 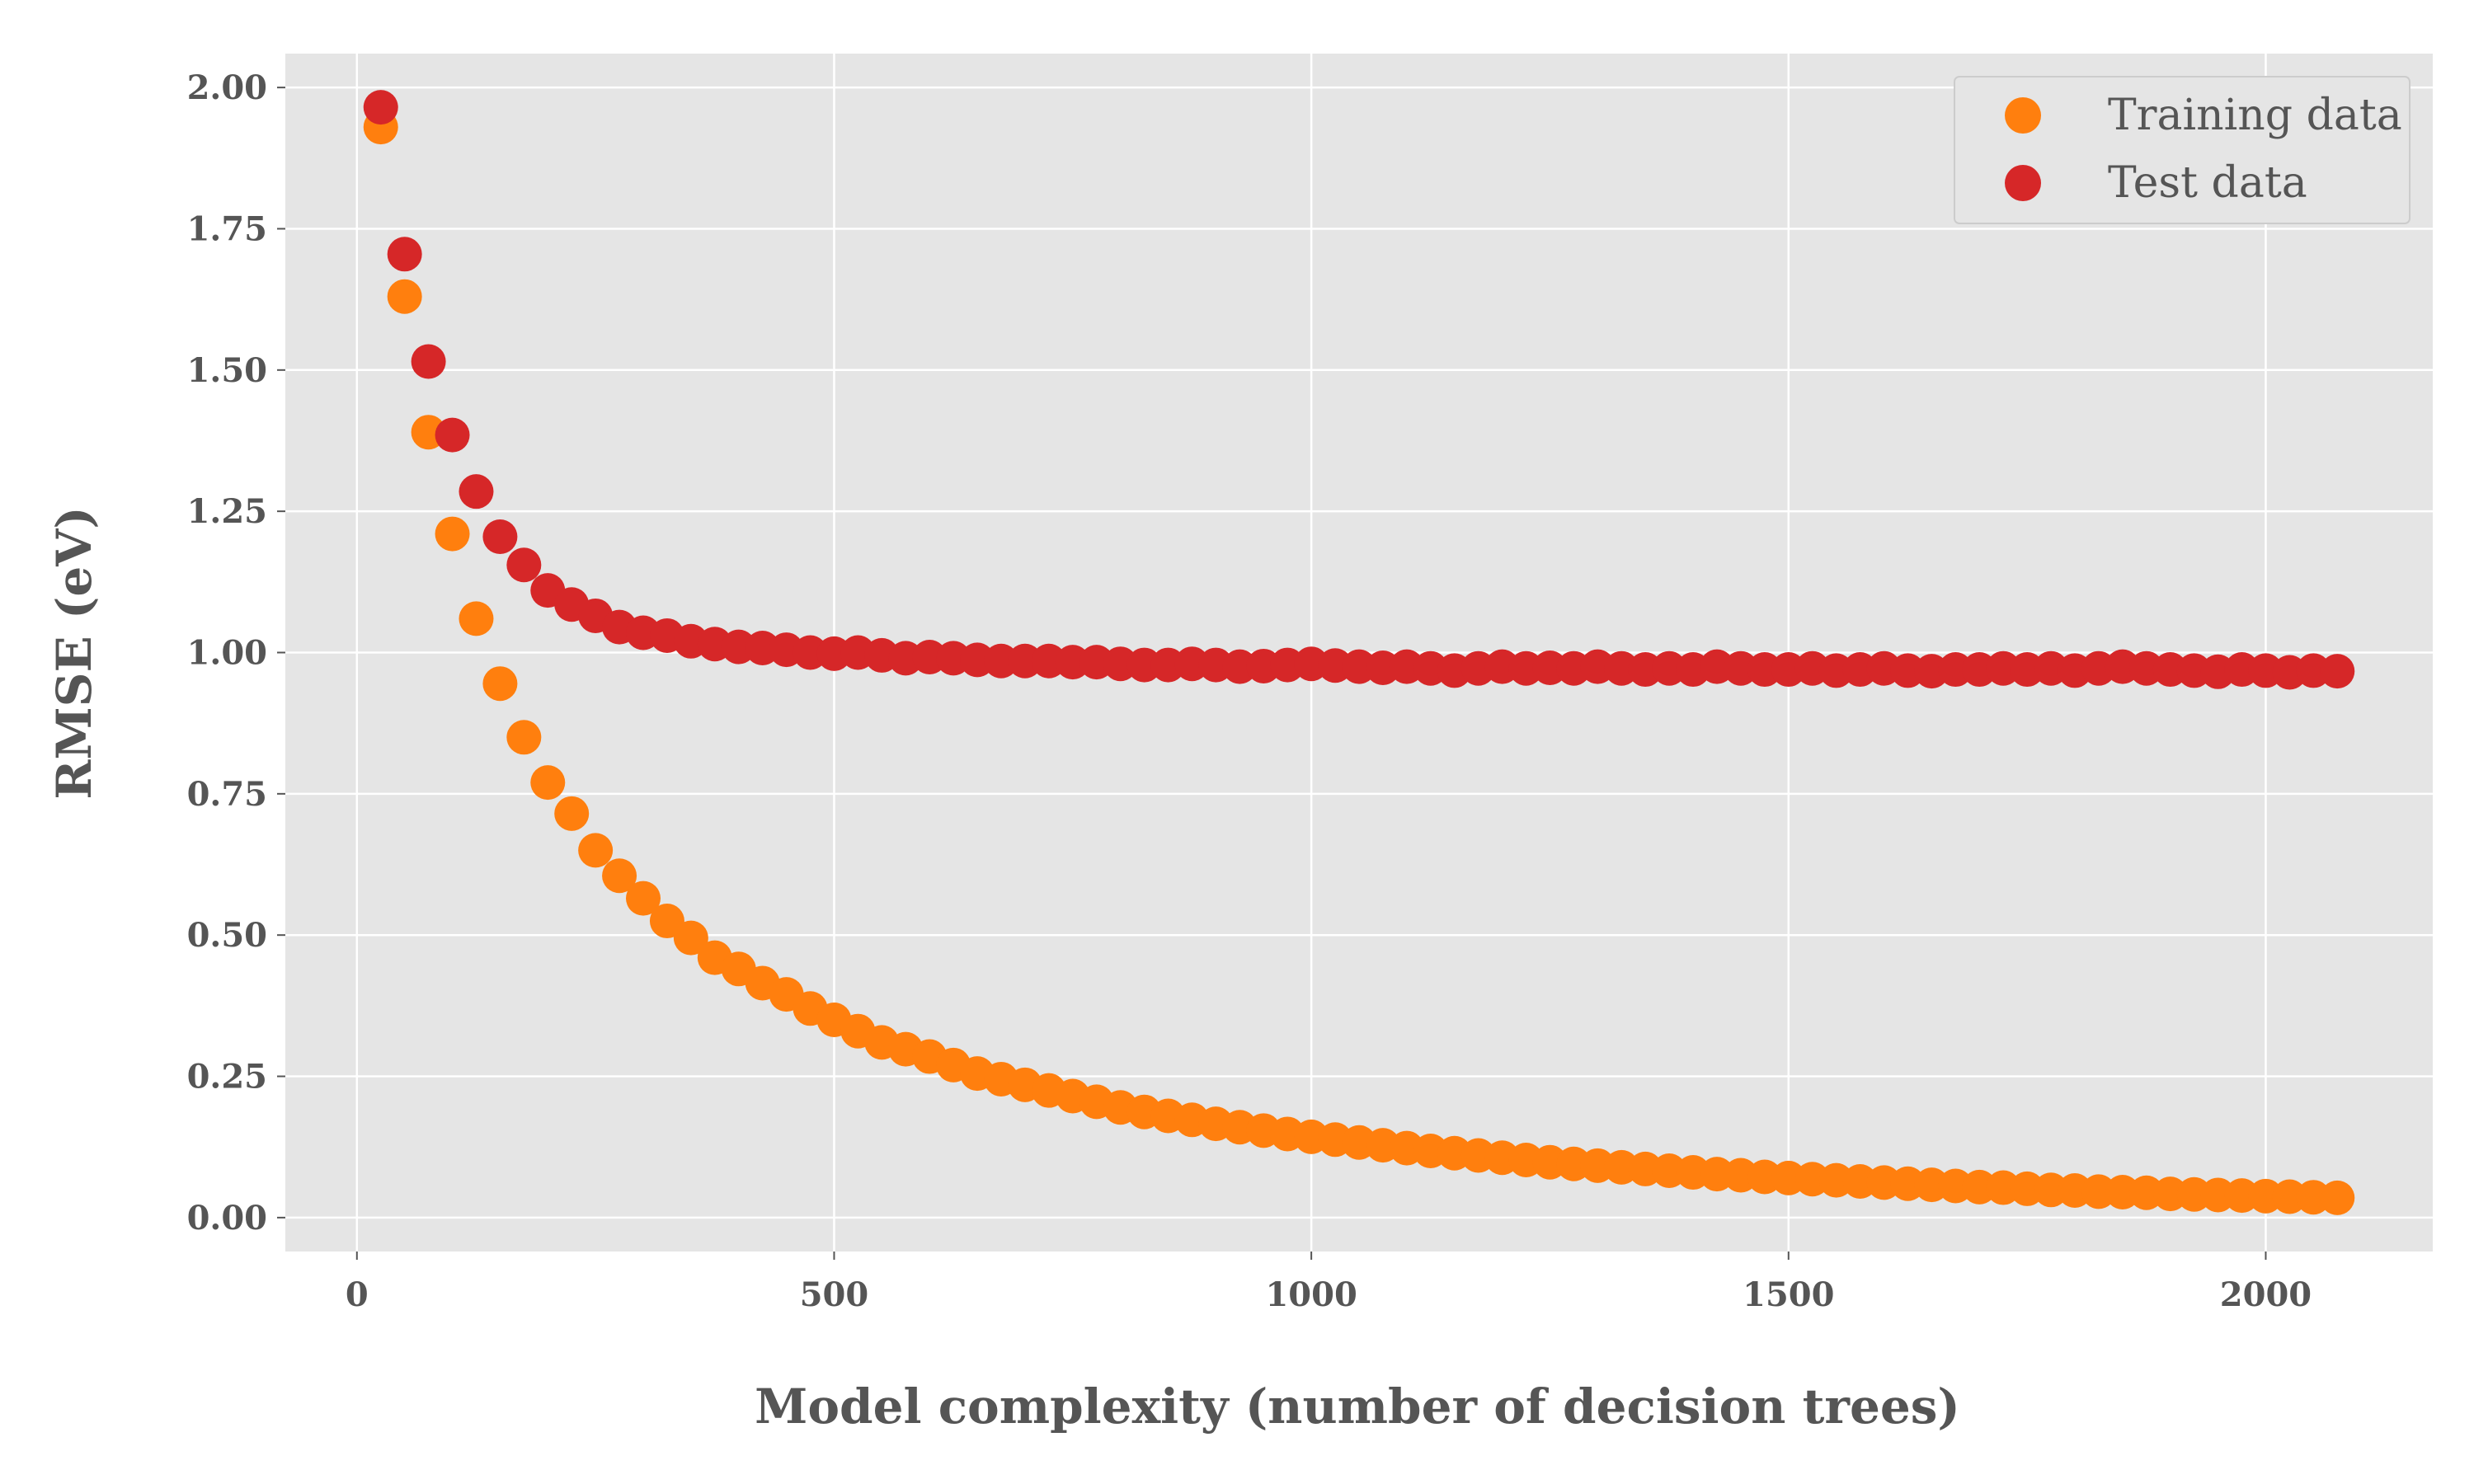 I want to click on y-tick-label: 1.75, so click(x=227, y=228).